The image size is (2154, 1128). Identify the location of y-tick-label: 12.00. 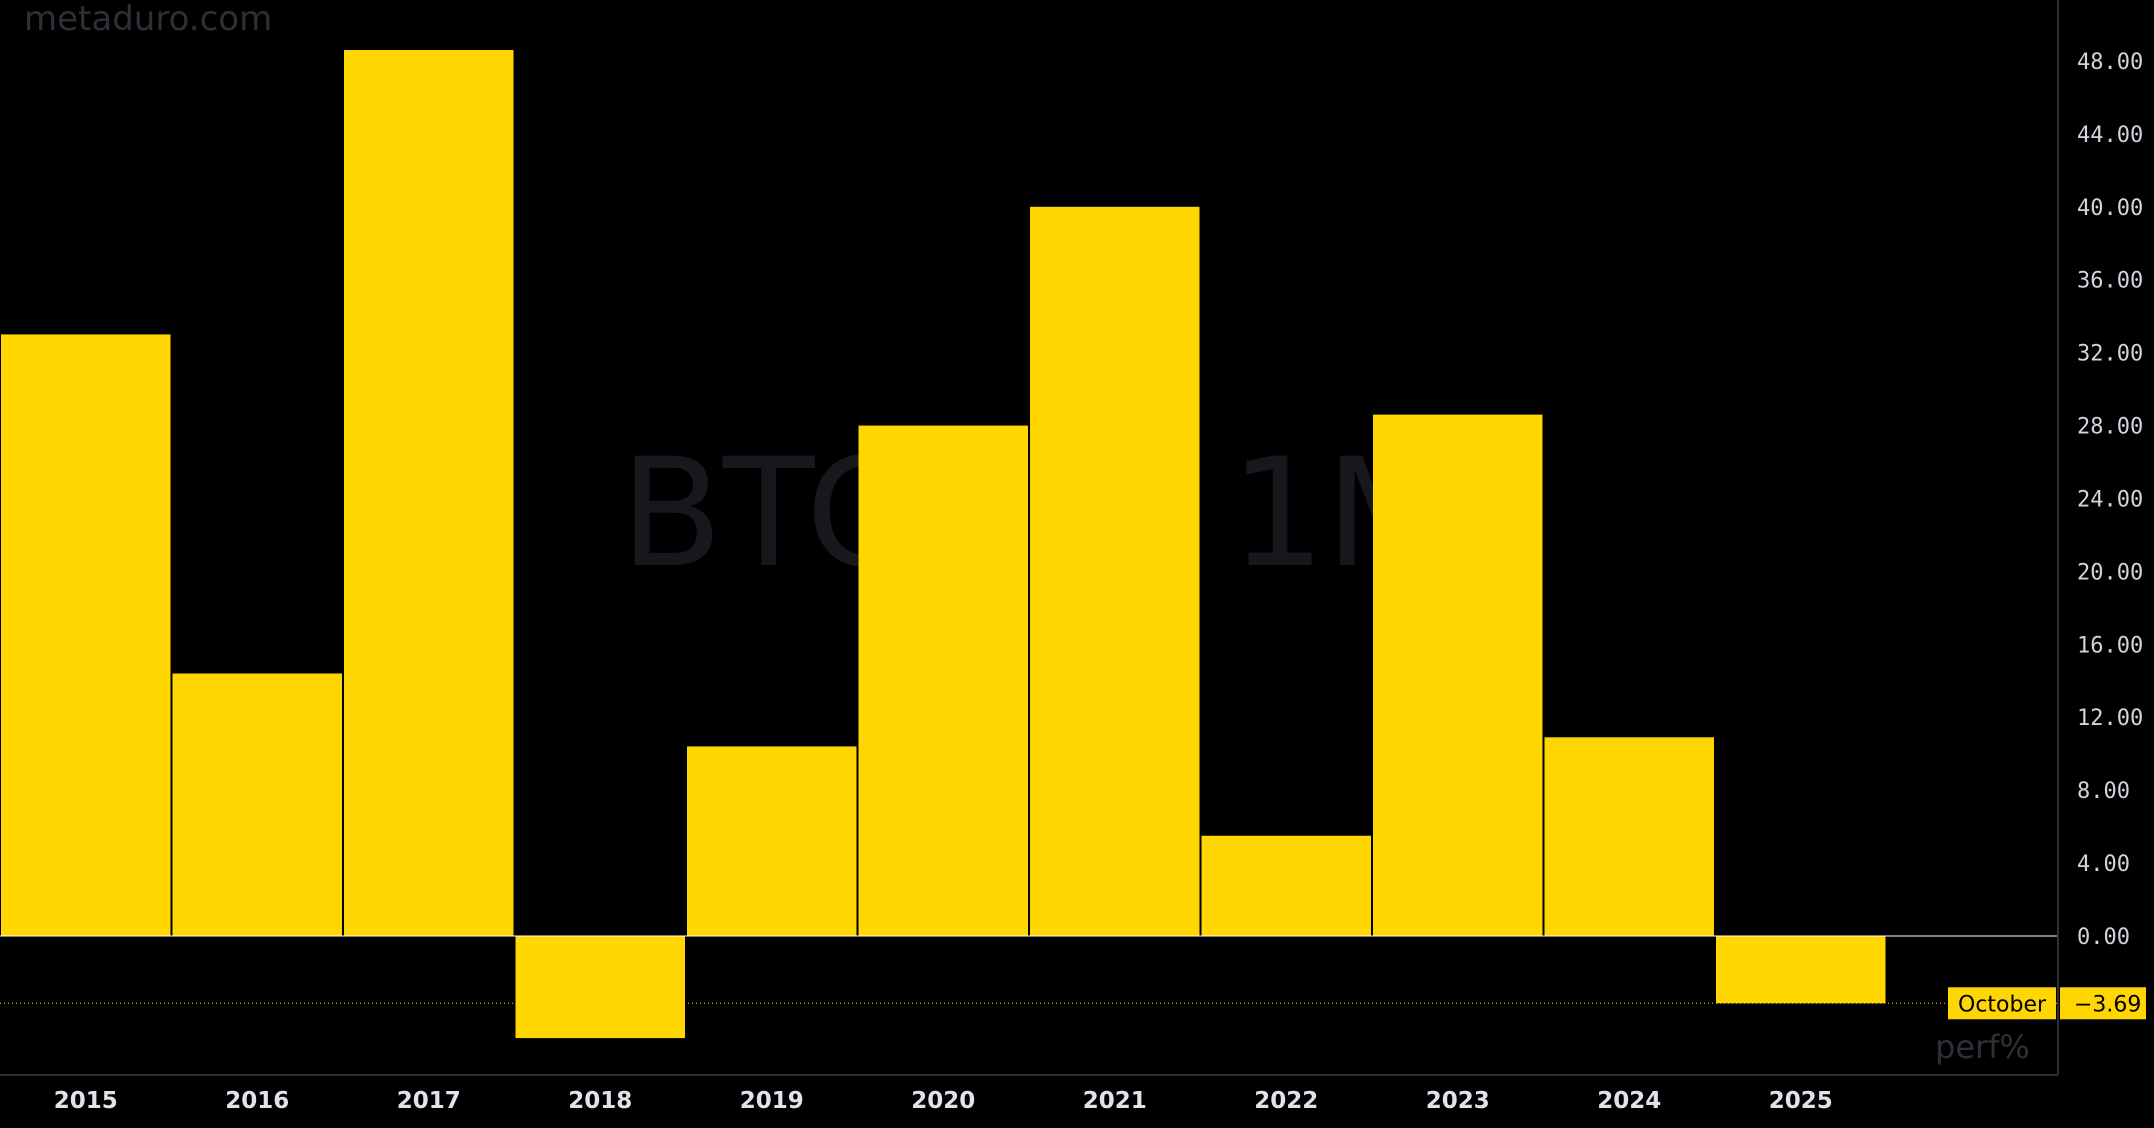
(2110, 718).